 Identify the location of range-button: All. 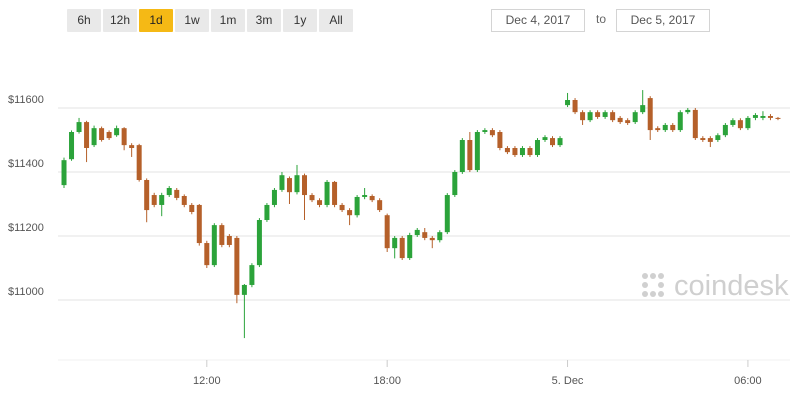
(336, 20).